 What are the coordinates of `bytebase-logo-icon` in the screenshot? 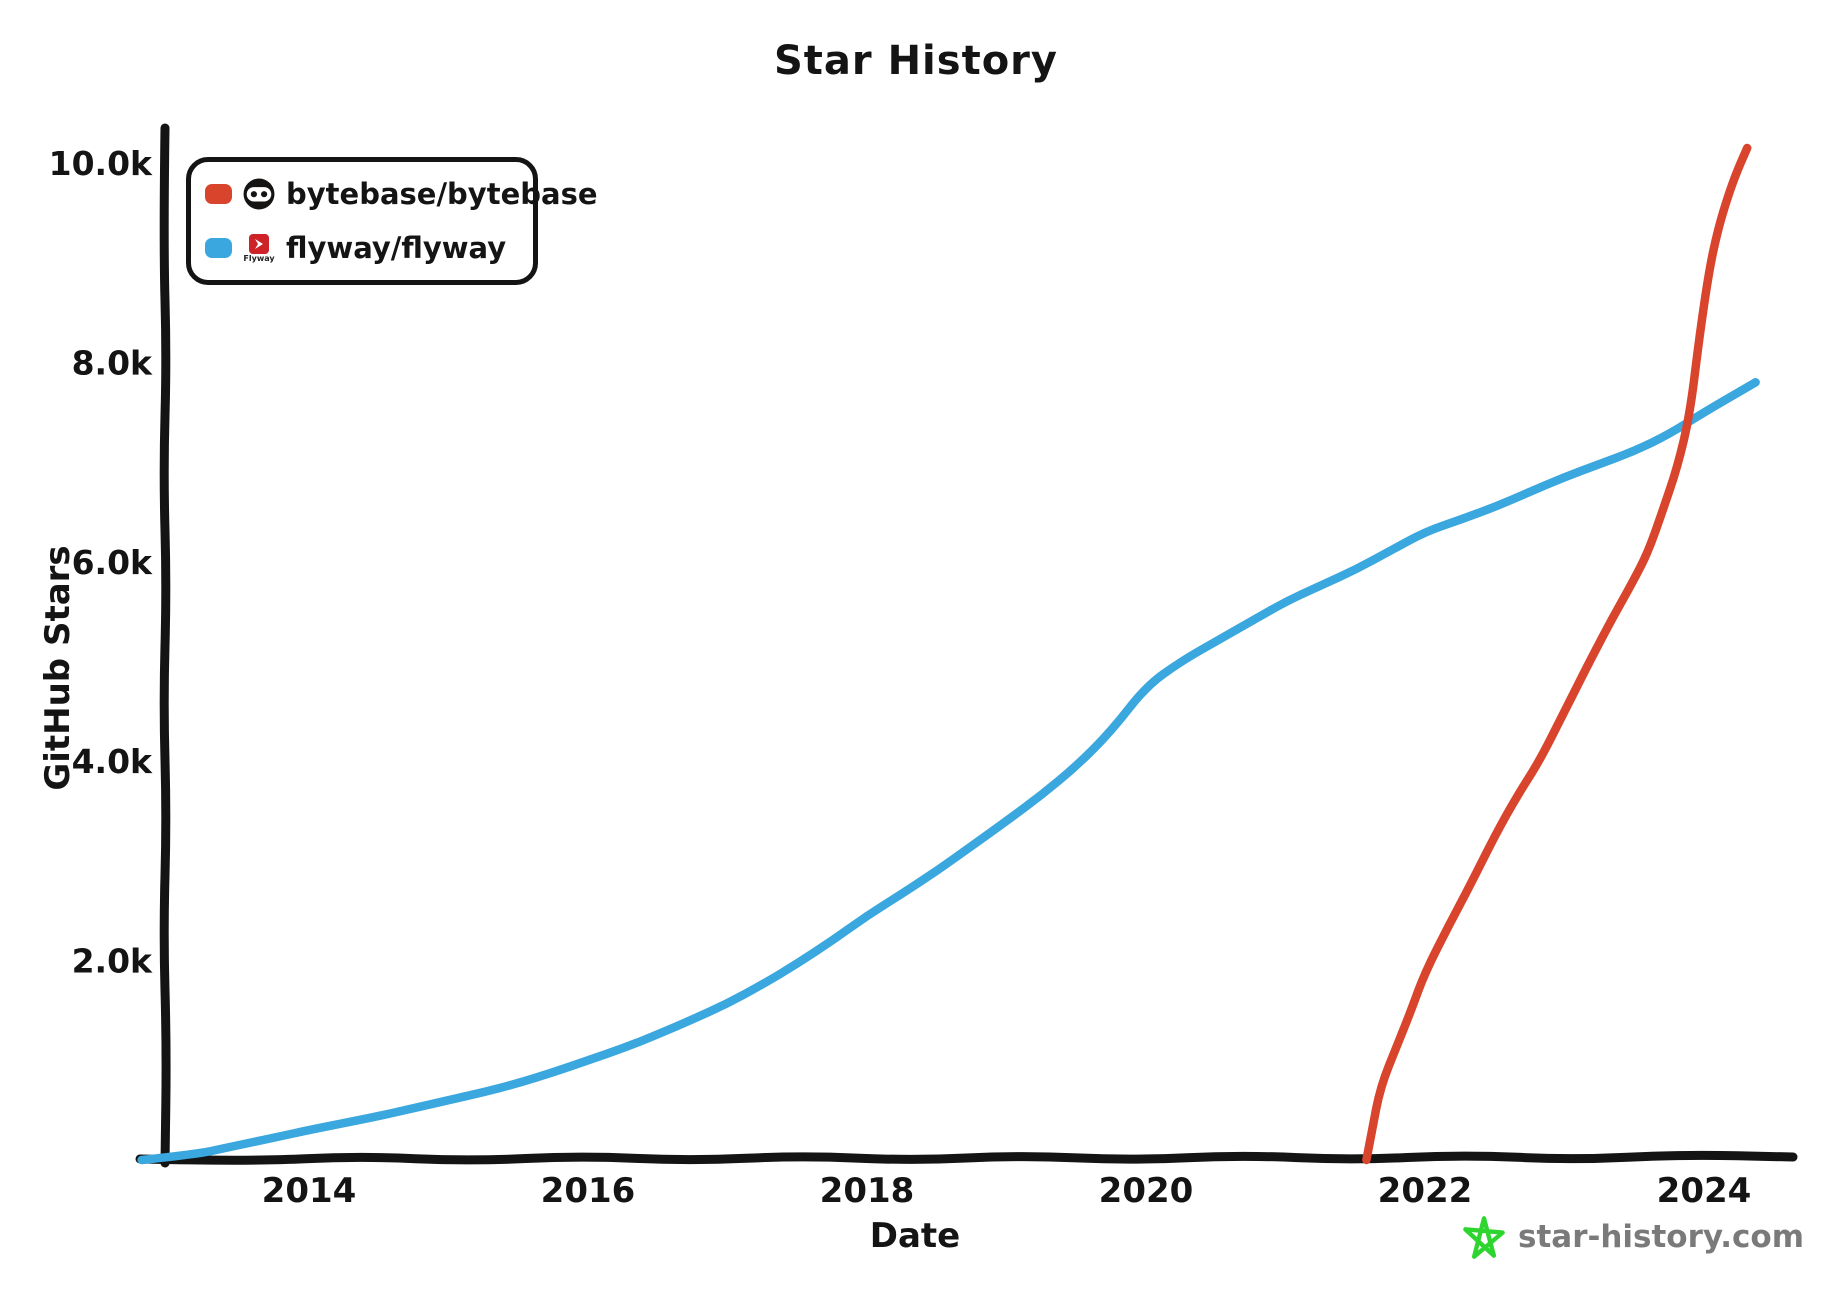 It's located at (259, 194).